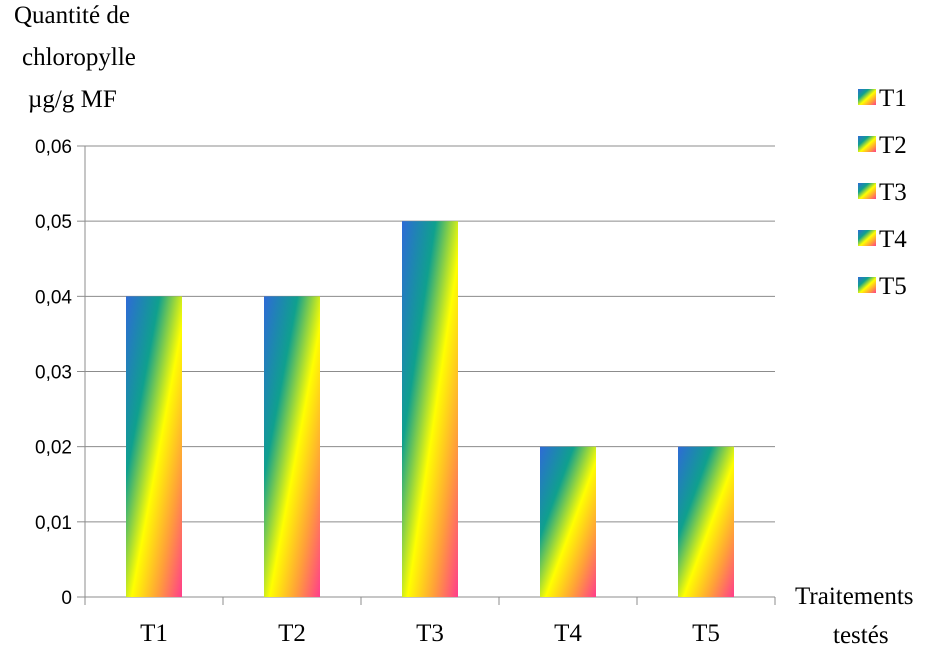  Describe the element at coordinates (72, 99) in the screenshot. I see `y-axis-title-line-3: µg/g MF` at that location.